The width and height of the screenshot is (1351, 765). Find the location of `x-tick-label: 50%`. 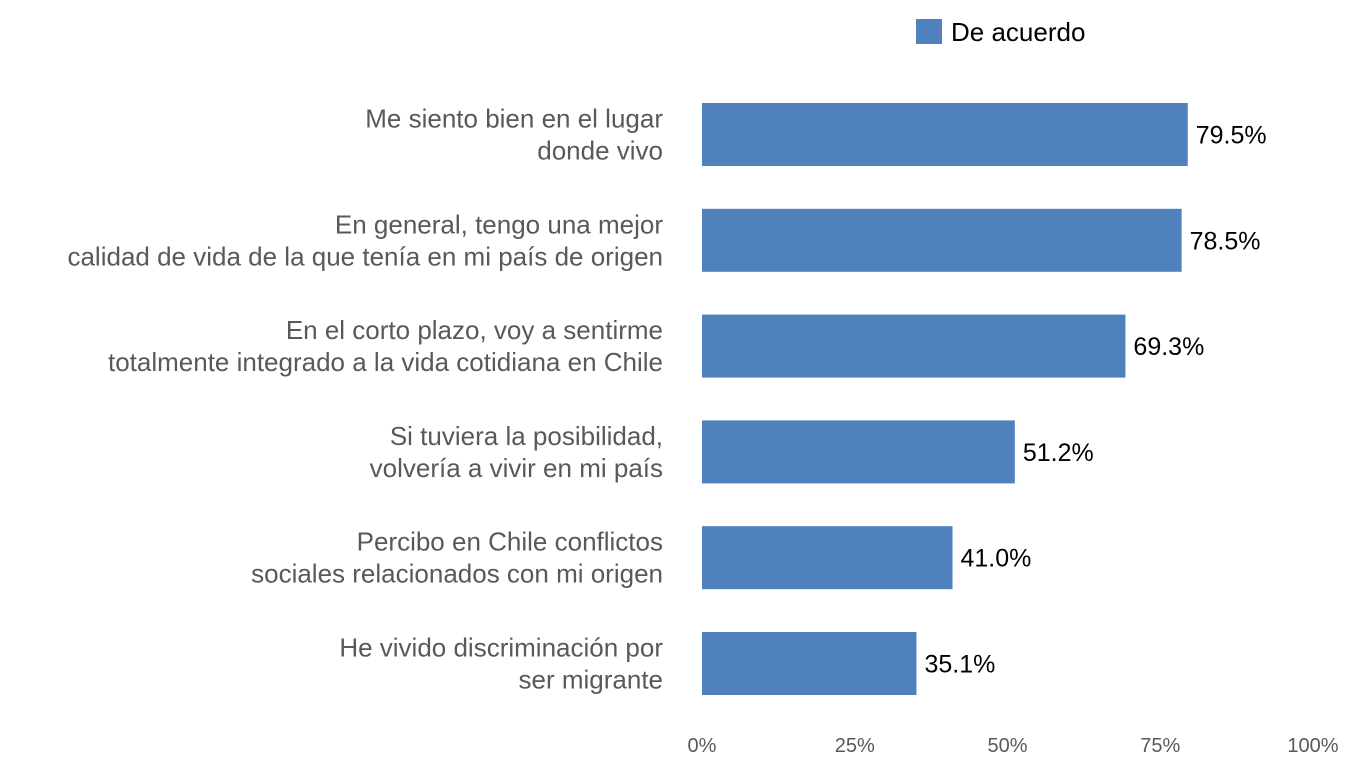

x-tick-label: 50% is located at coordinates (1007, 746).